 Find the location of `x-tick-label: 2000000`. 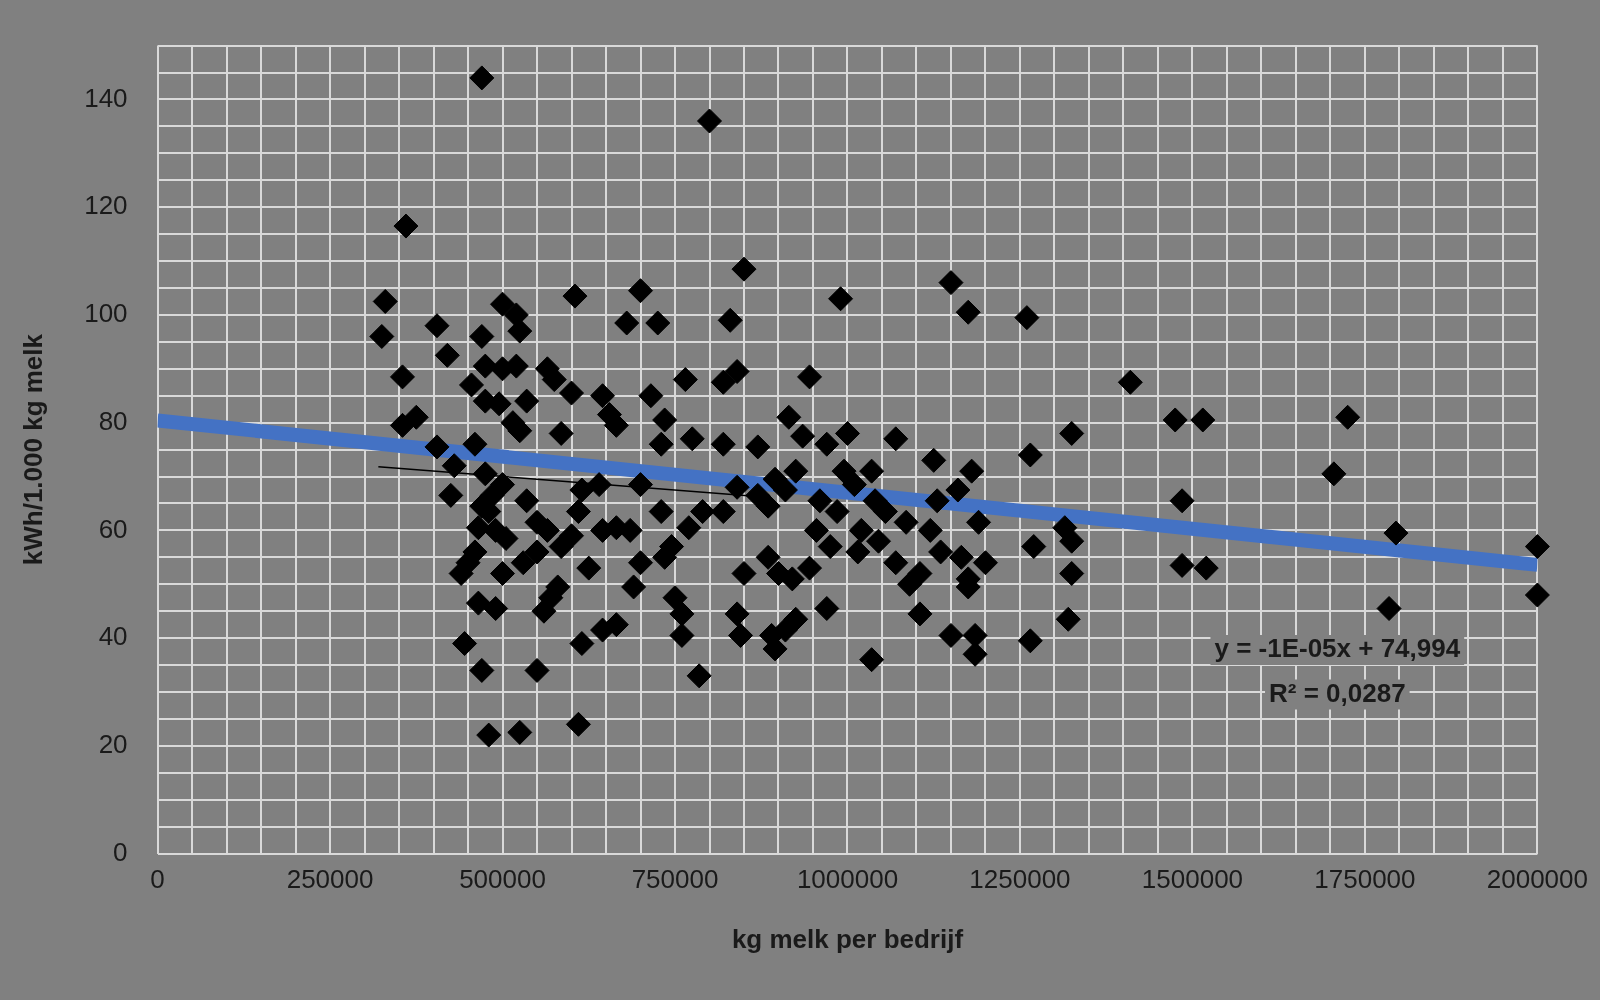

x-tick-label: 2000000 is located at coordinates (1537, 879).